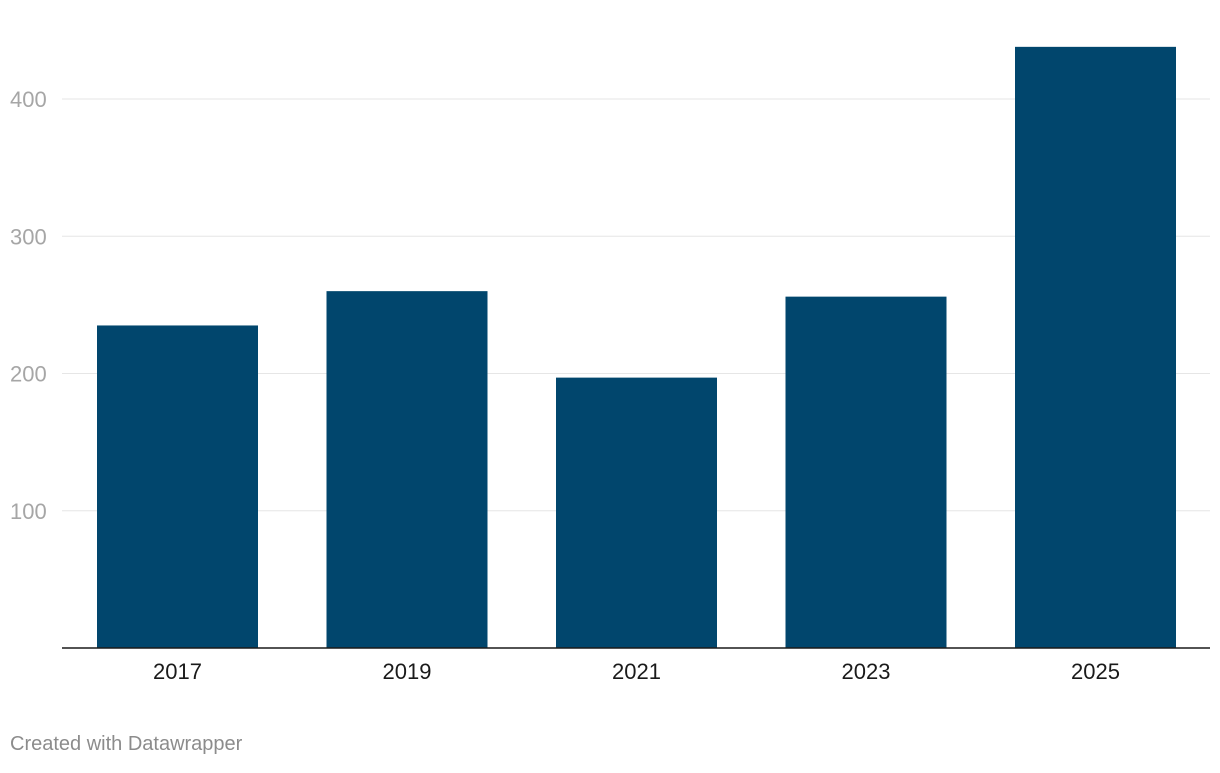 This screenshot has height=773, width=1220. Describe the element at coordinates (126, 744) in the screenshot. I see `credit-text: Created with Datawrapper` at that location.